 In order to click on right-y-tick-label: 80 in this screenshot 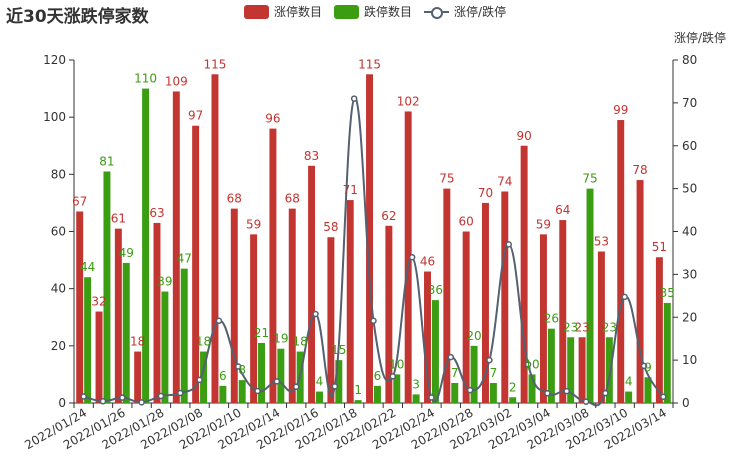, I will do `click(689, 60)`.